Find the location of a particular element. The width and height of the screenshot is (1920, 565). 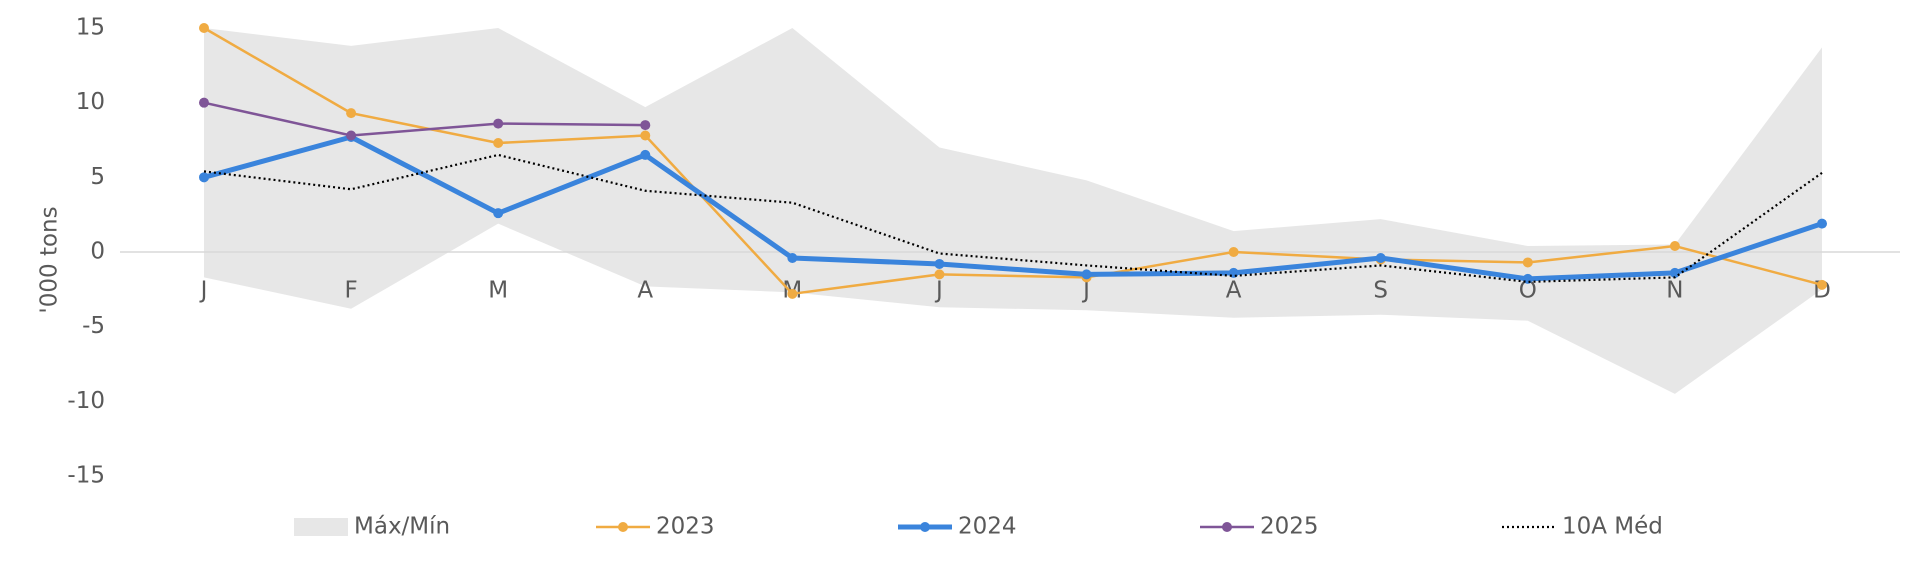

y-tick-label: -15 is located at coordinates (86, 476).